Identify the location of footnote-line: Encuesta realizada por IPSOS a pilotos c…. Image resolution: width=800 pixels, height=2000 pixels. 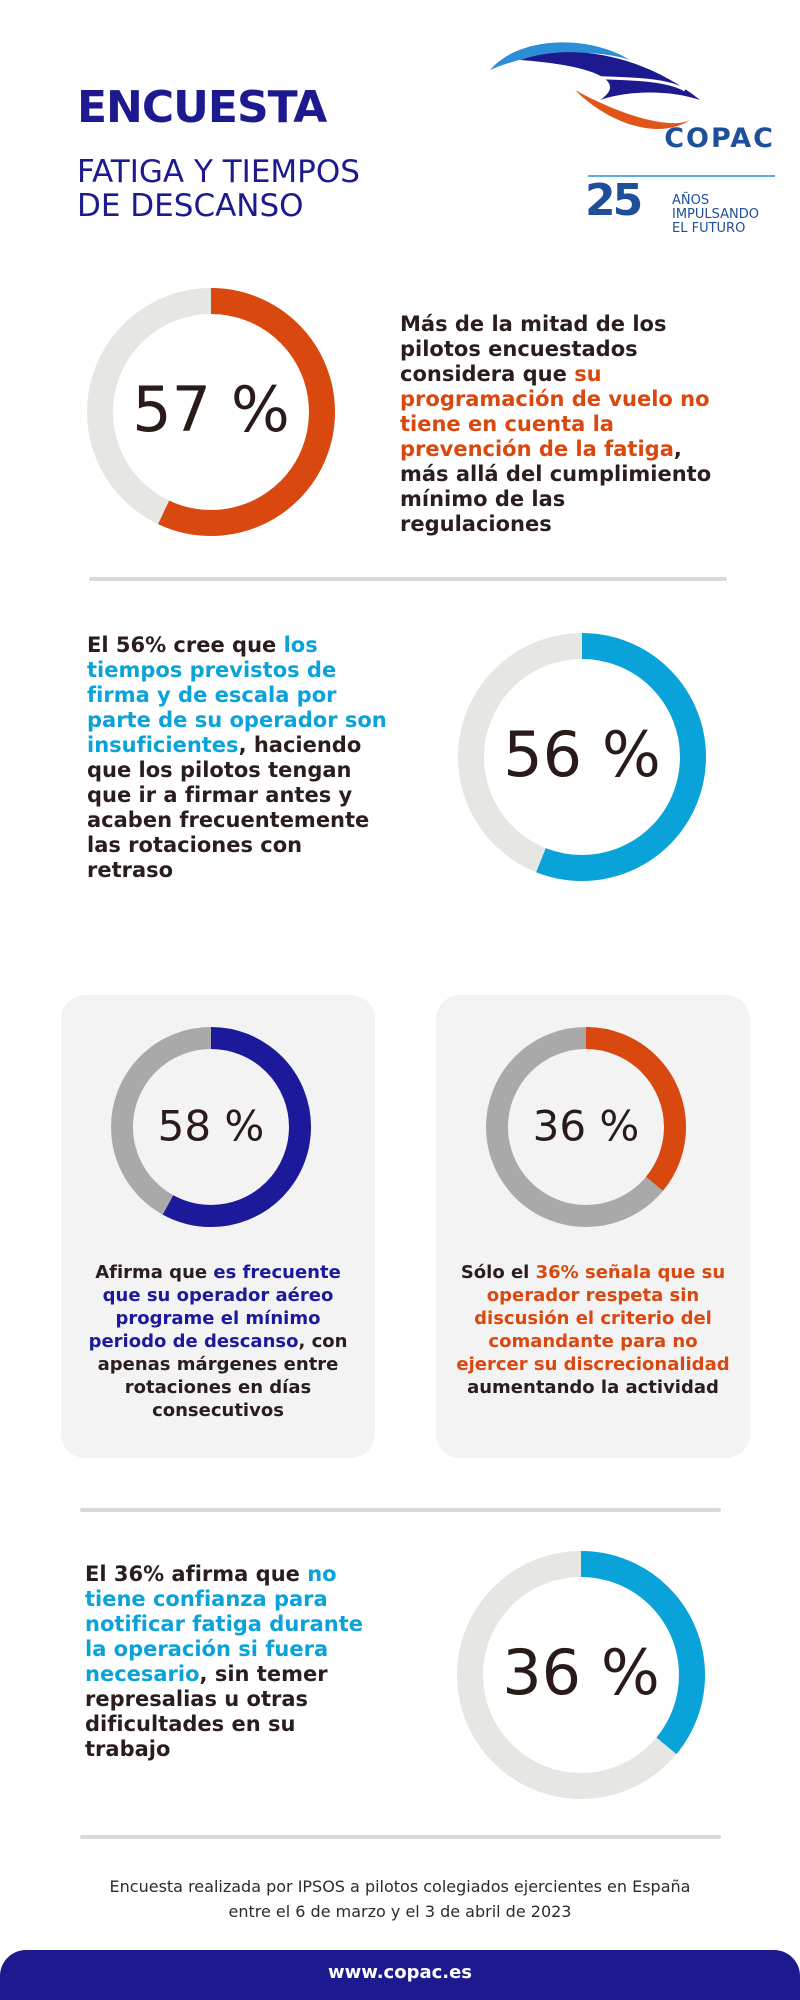
(400, 1886).